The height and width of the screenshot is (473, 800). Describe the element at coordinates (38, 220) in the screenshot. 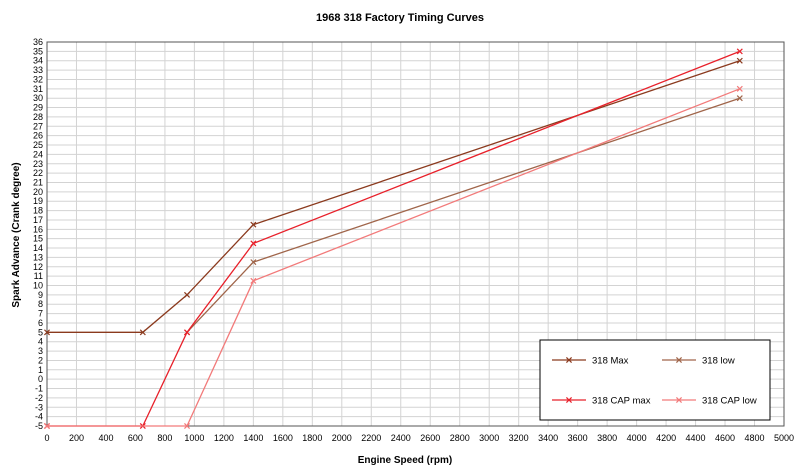

I see `y-tick-label: 17` at that location.